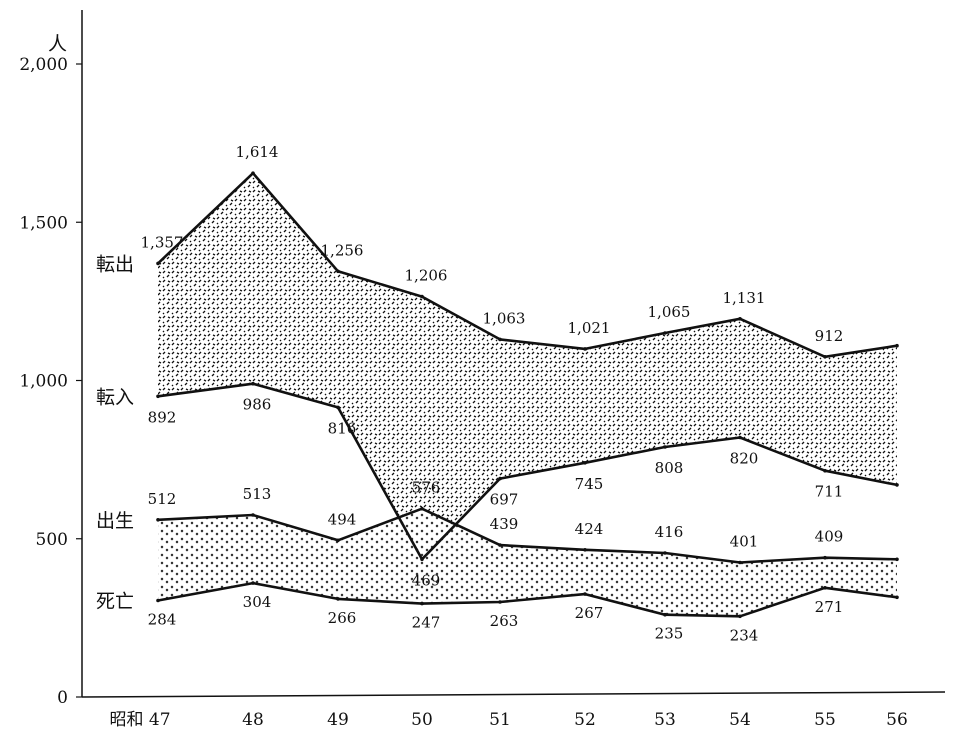 This screenshot has height=734, width=971. What do you see at coordinates (897, 345) in the screenshot?
I see `point-転出-56` at bounding box center [897, 345].